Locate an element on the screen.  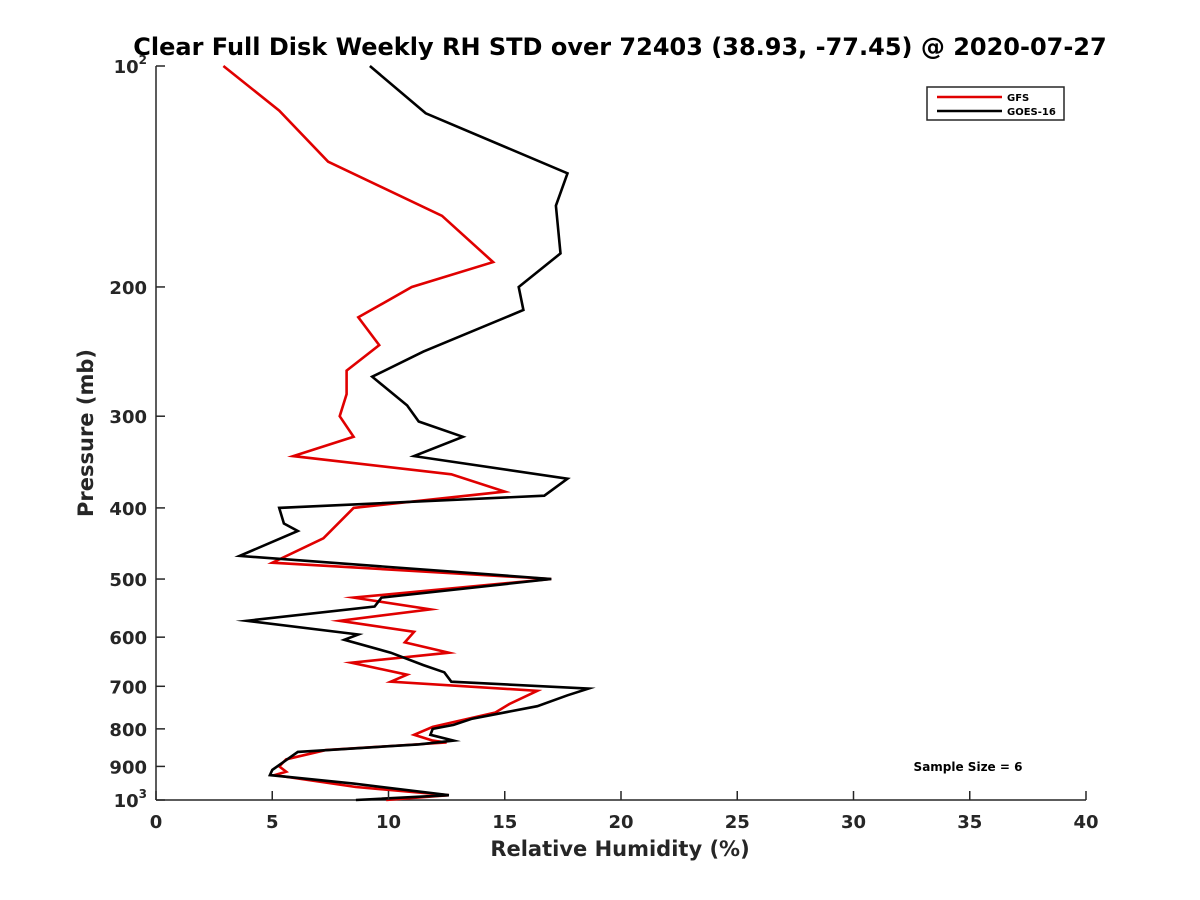
y-tick-label: 10² is located at coordinates (130, 65).